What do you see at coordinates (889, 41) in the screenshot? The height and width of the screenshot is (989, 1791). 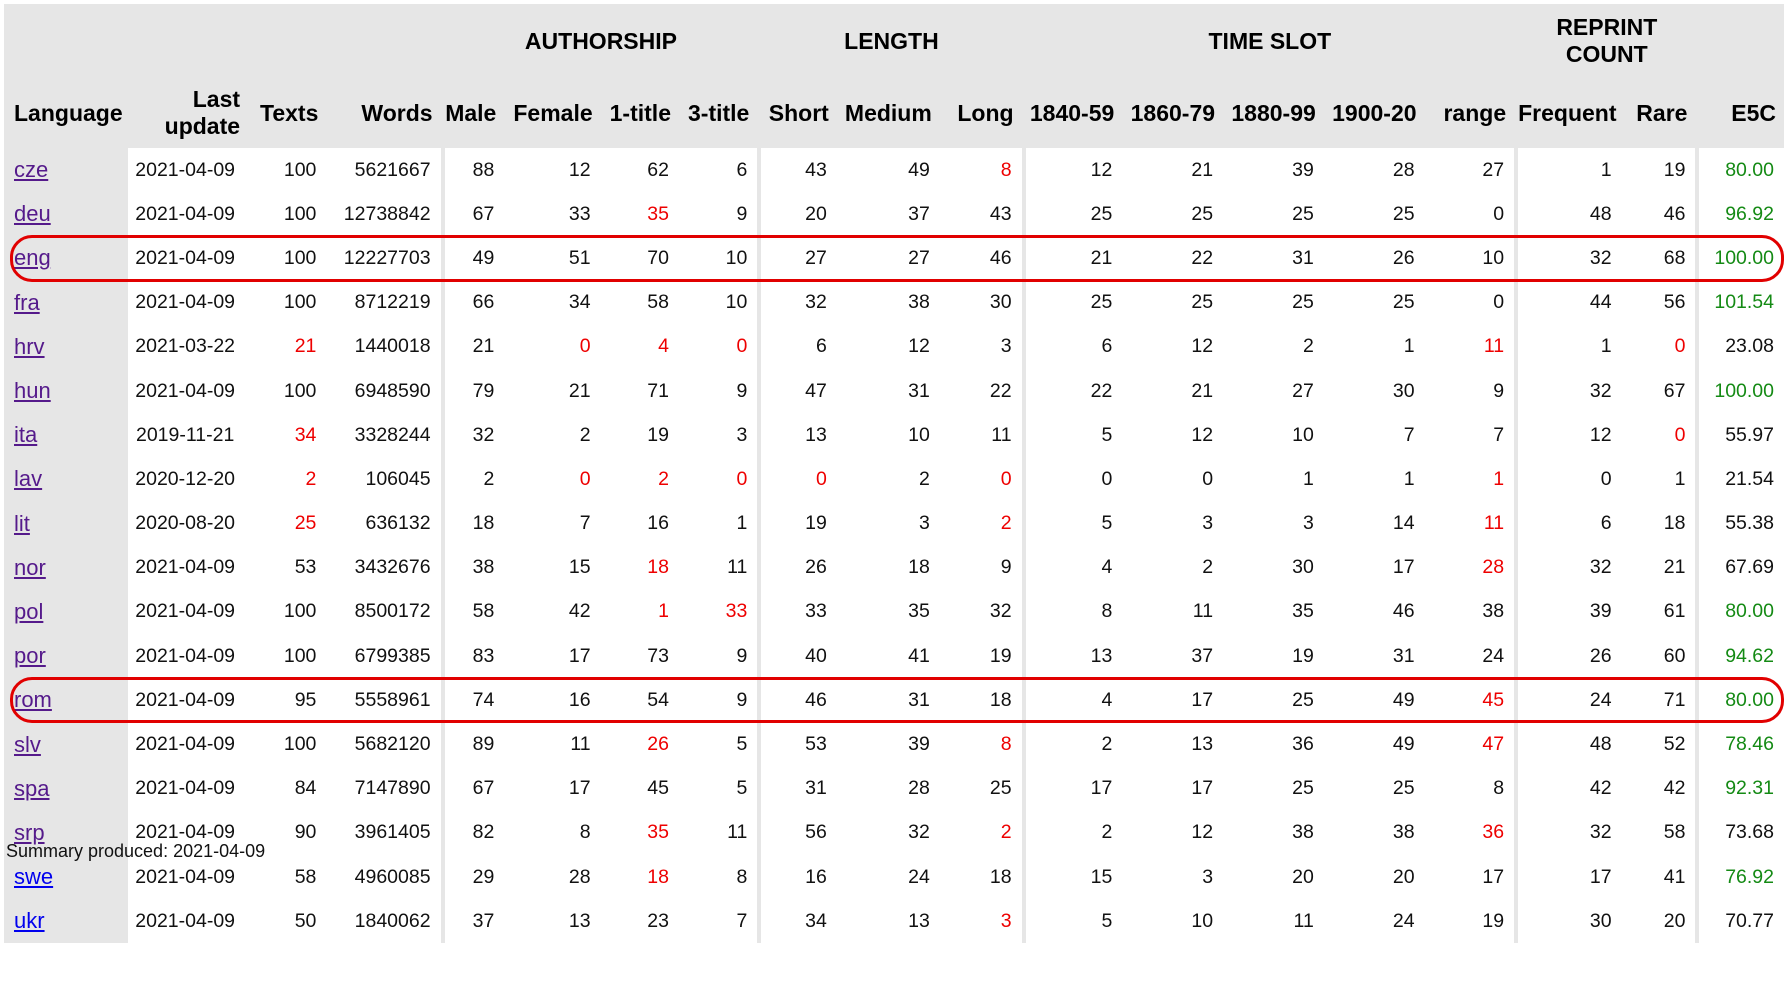 I see `group-header-length: LENGTH` at bounding box center [889, 41].